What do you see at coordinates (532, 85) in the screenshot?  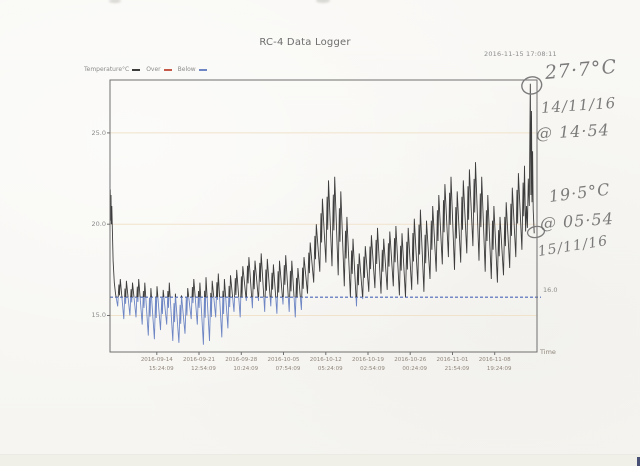 I see `hand-circle-peak` at bounding box center [532, 85].